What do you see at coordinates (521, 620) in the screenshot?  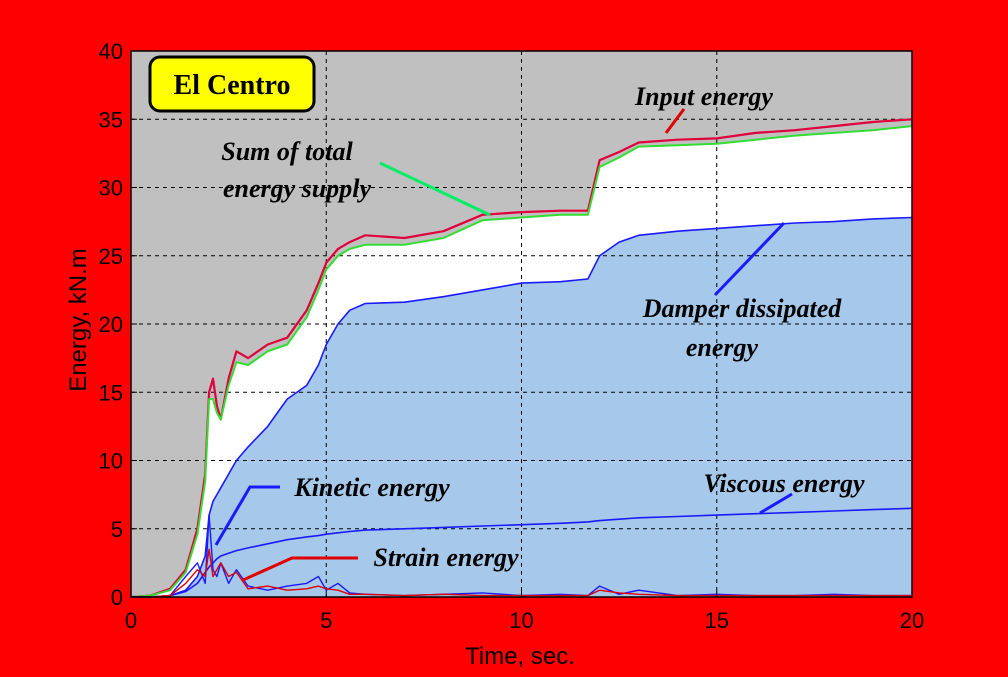 I see `x-tick-label: 10` at bounding box center [521, 620].